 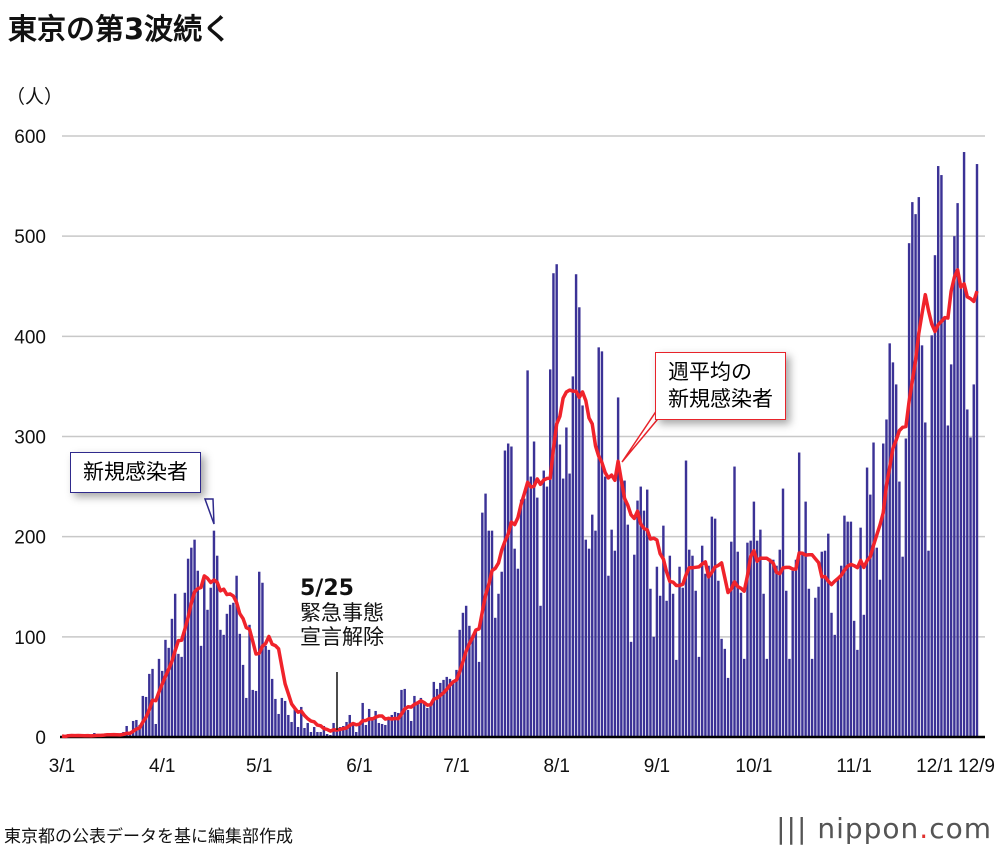 I want to click on y-tick-label: 500, so click(x=30, y=237).